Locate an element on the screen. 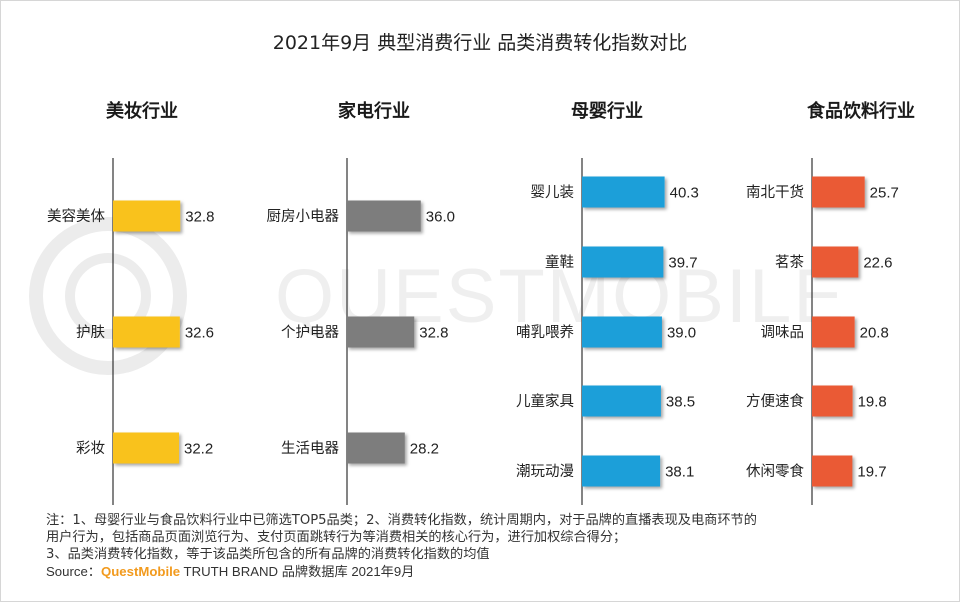 The width and height of the screenshot is (960, 602). value-label: 28.2 is located at coordinates (424, 449).